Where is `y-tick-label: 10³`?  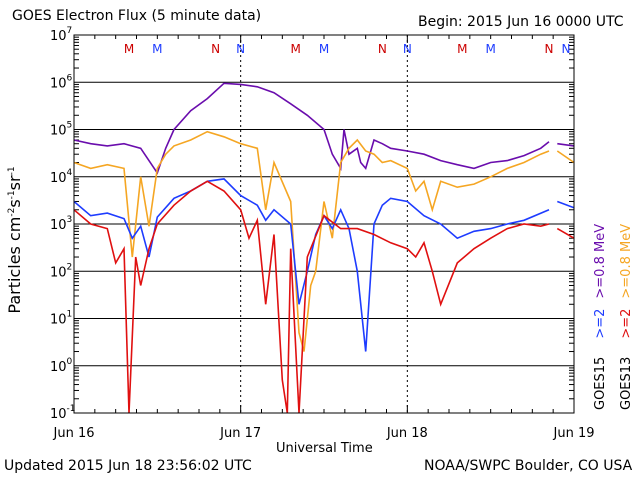 y-tick-label: 10³ is located at coordinates (61, 224).